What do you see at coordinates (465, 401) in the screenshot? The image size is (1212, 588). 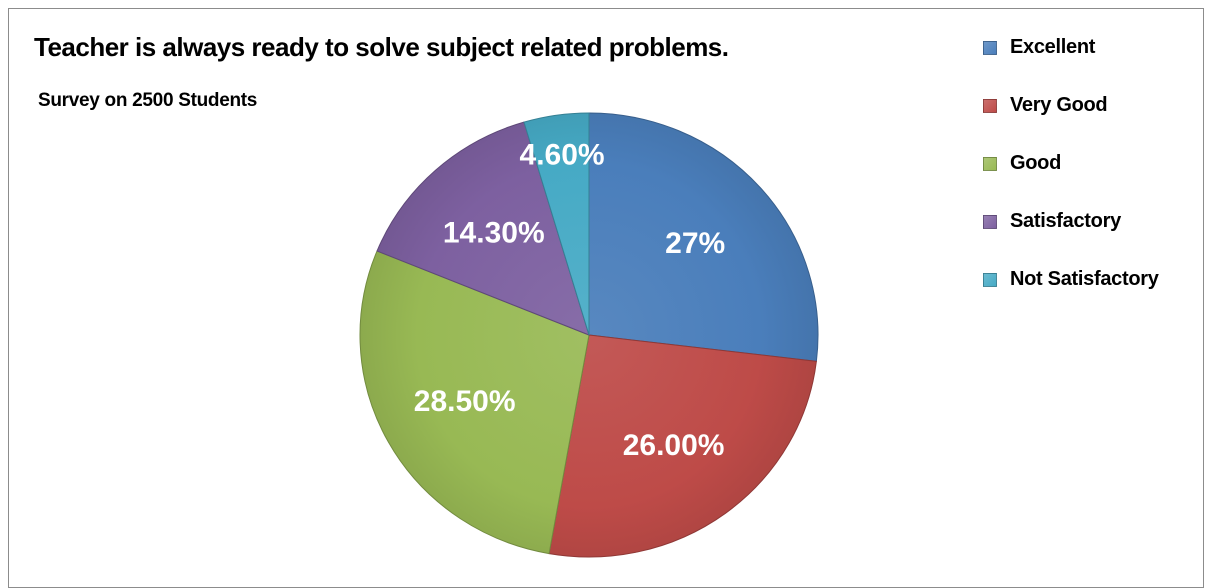 I see `data-label-good: 28.50%` at bounding box center [465, 401].